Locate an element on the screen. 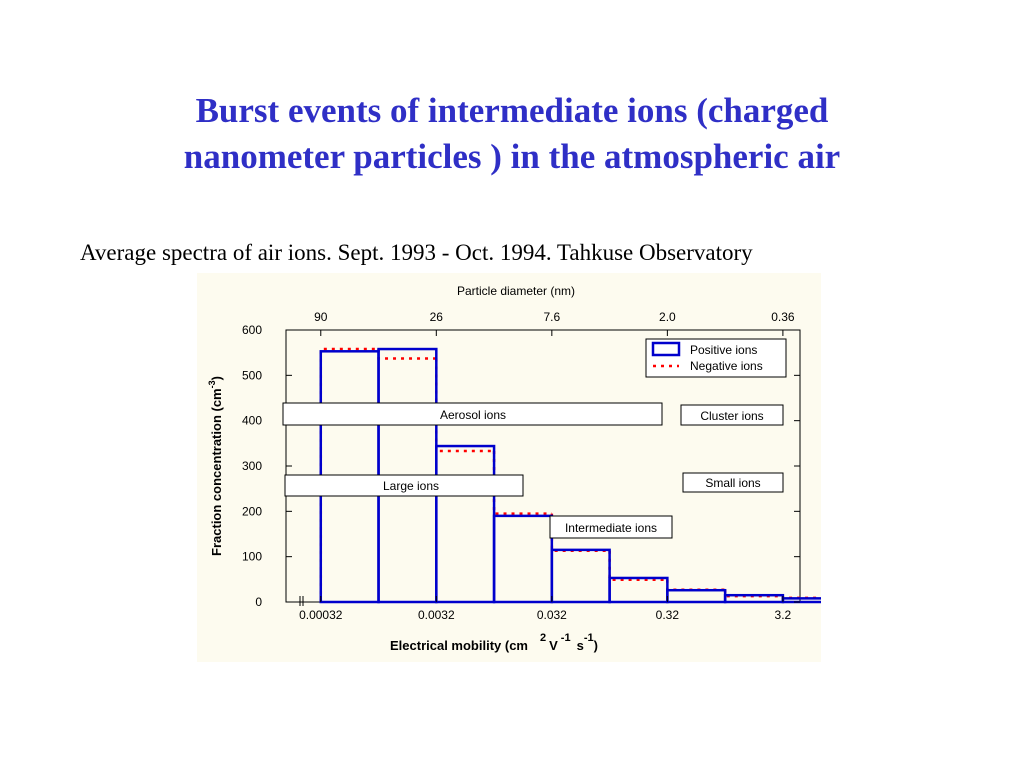  legend-negative-label: Negative ions is located at coordinates (726, 366).